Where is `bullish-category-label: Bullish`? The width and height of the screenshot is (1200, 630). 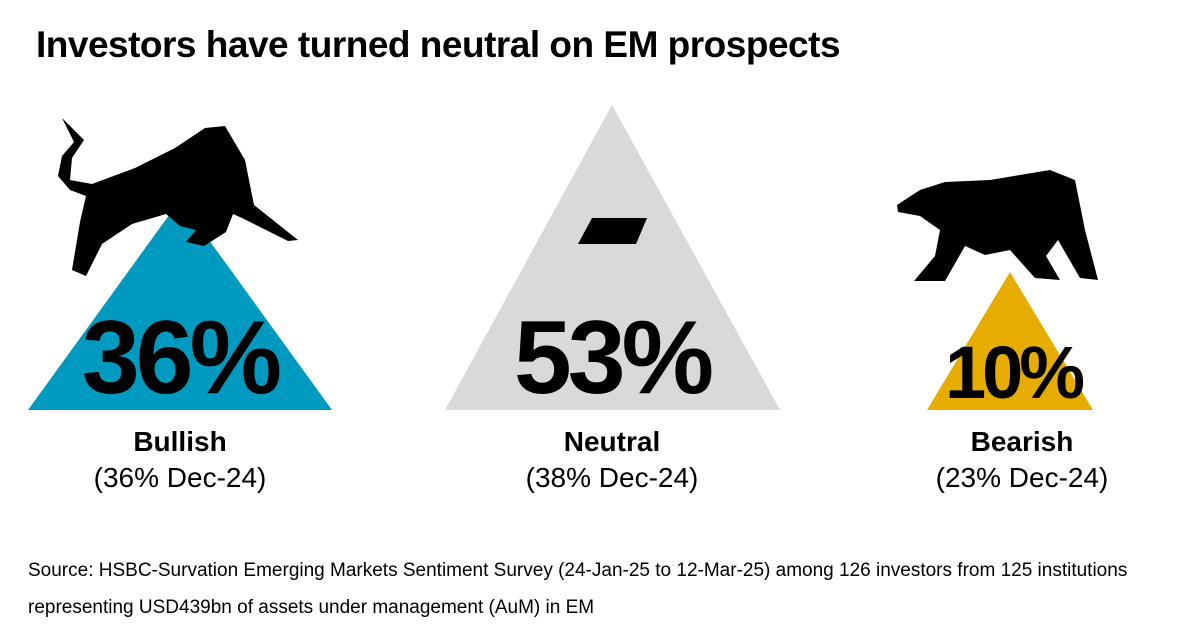 bullish-category-label: Bullish is located at coordinates (180, 441).